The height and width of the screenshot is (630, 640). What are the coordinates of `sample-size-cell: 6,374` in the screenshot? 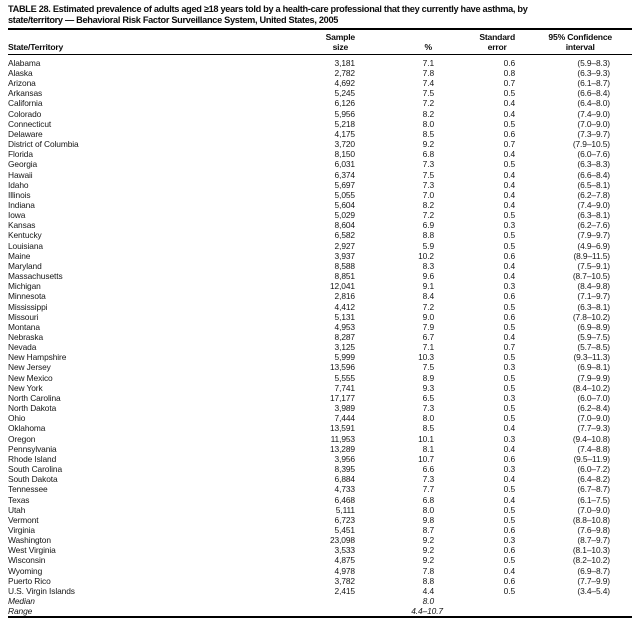 It's located at (345, 174).